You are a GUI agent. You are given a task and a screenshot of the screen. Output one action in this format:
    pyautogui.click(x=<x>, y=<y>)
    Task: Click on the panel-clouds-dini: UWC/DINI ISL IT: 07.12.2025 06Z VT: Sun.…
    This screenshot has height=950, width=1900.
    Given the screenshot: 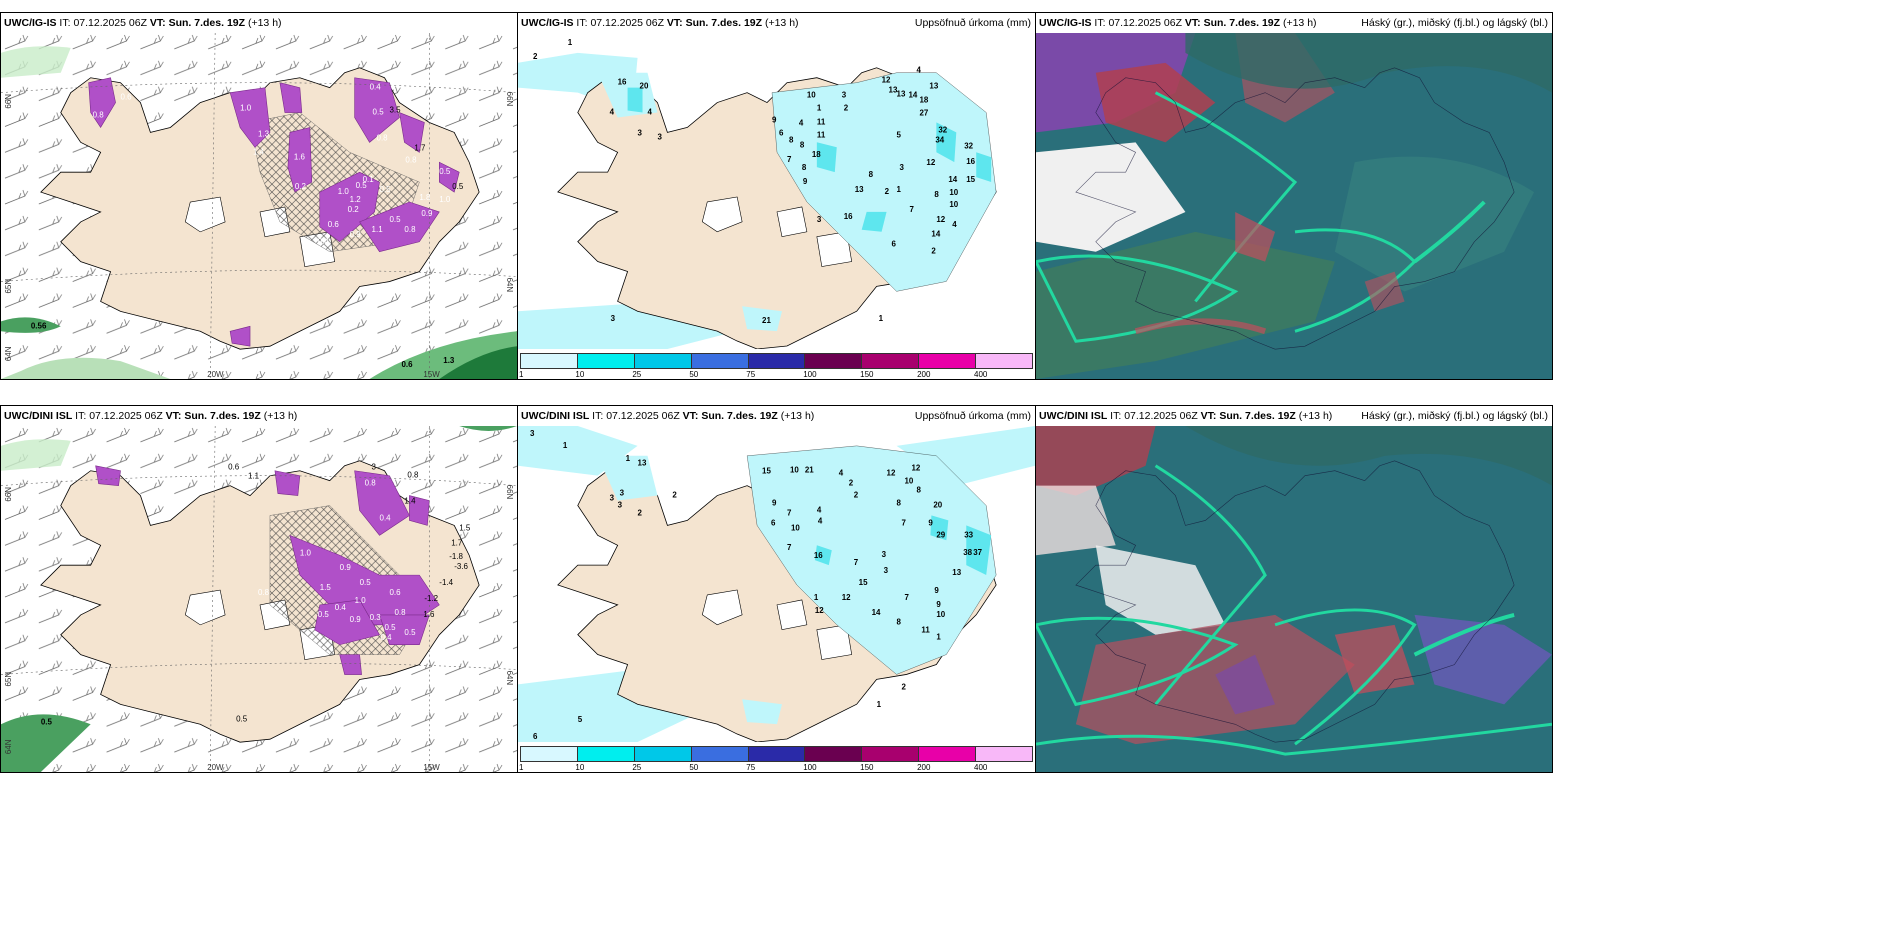 What is the action you would take?
    pyautogui.click(x=1294, y=589)
    